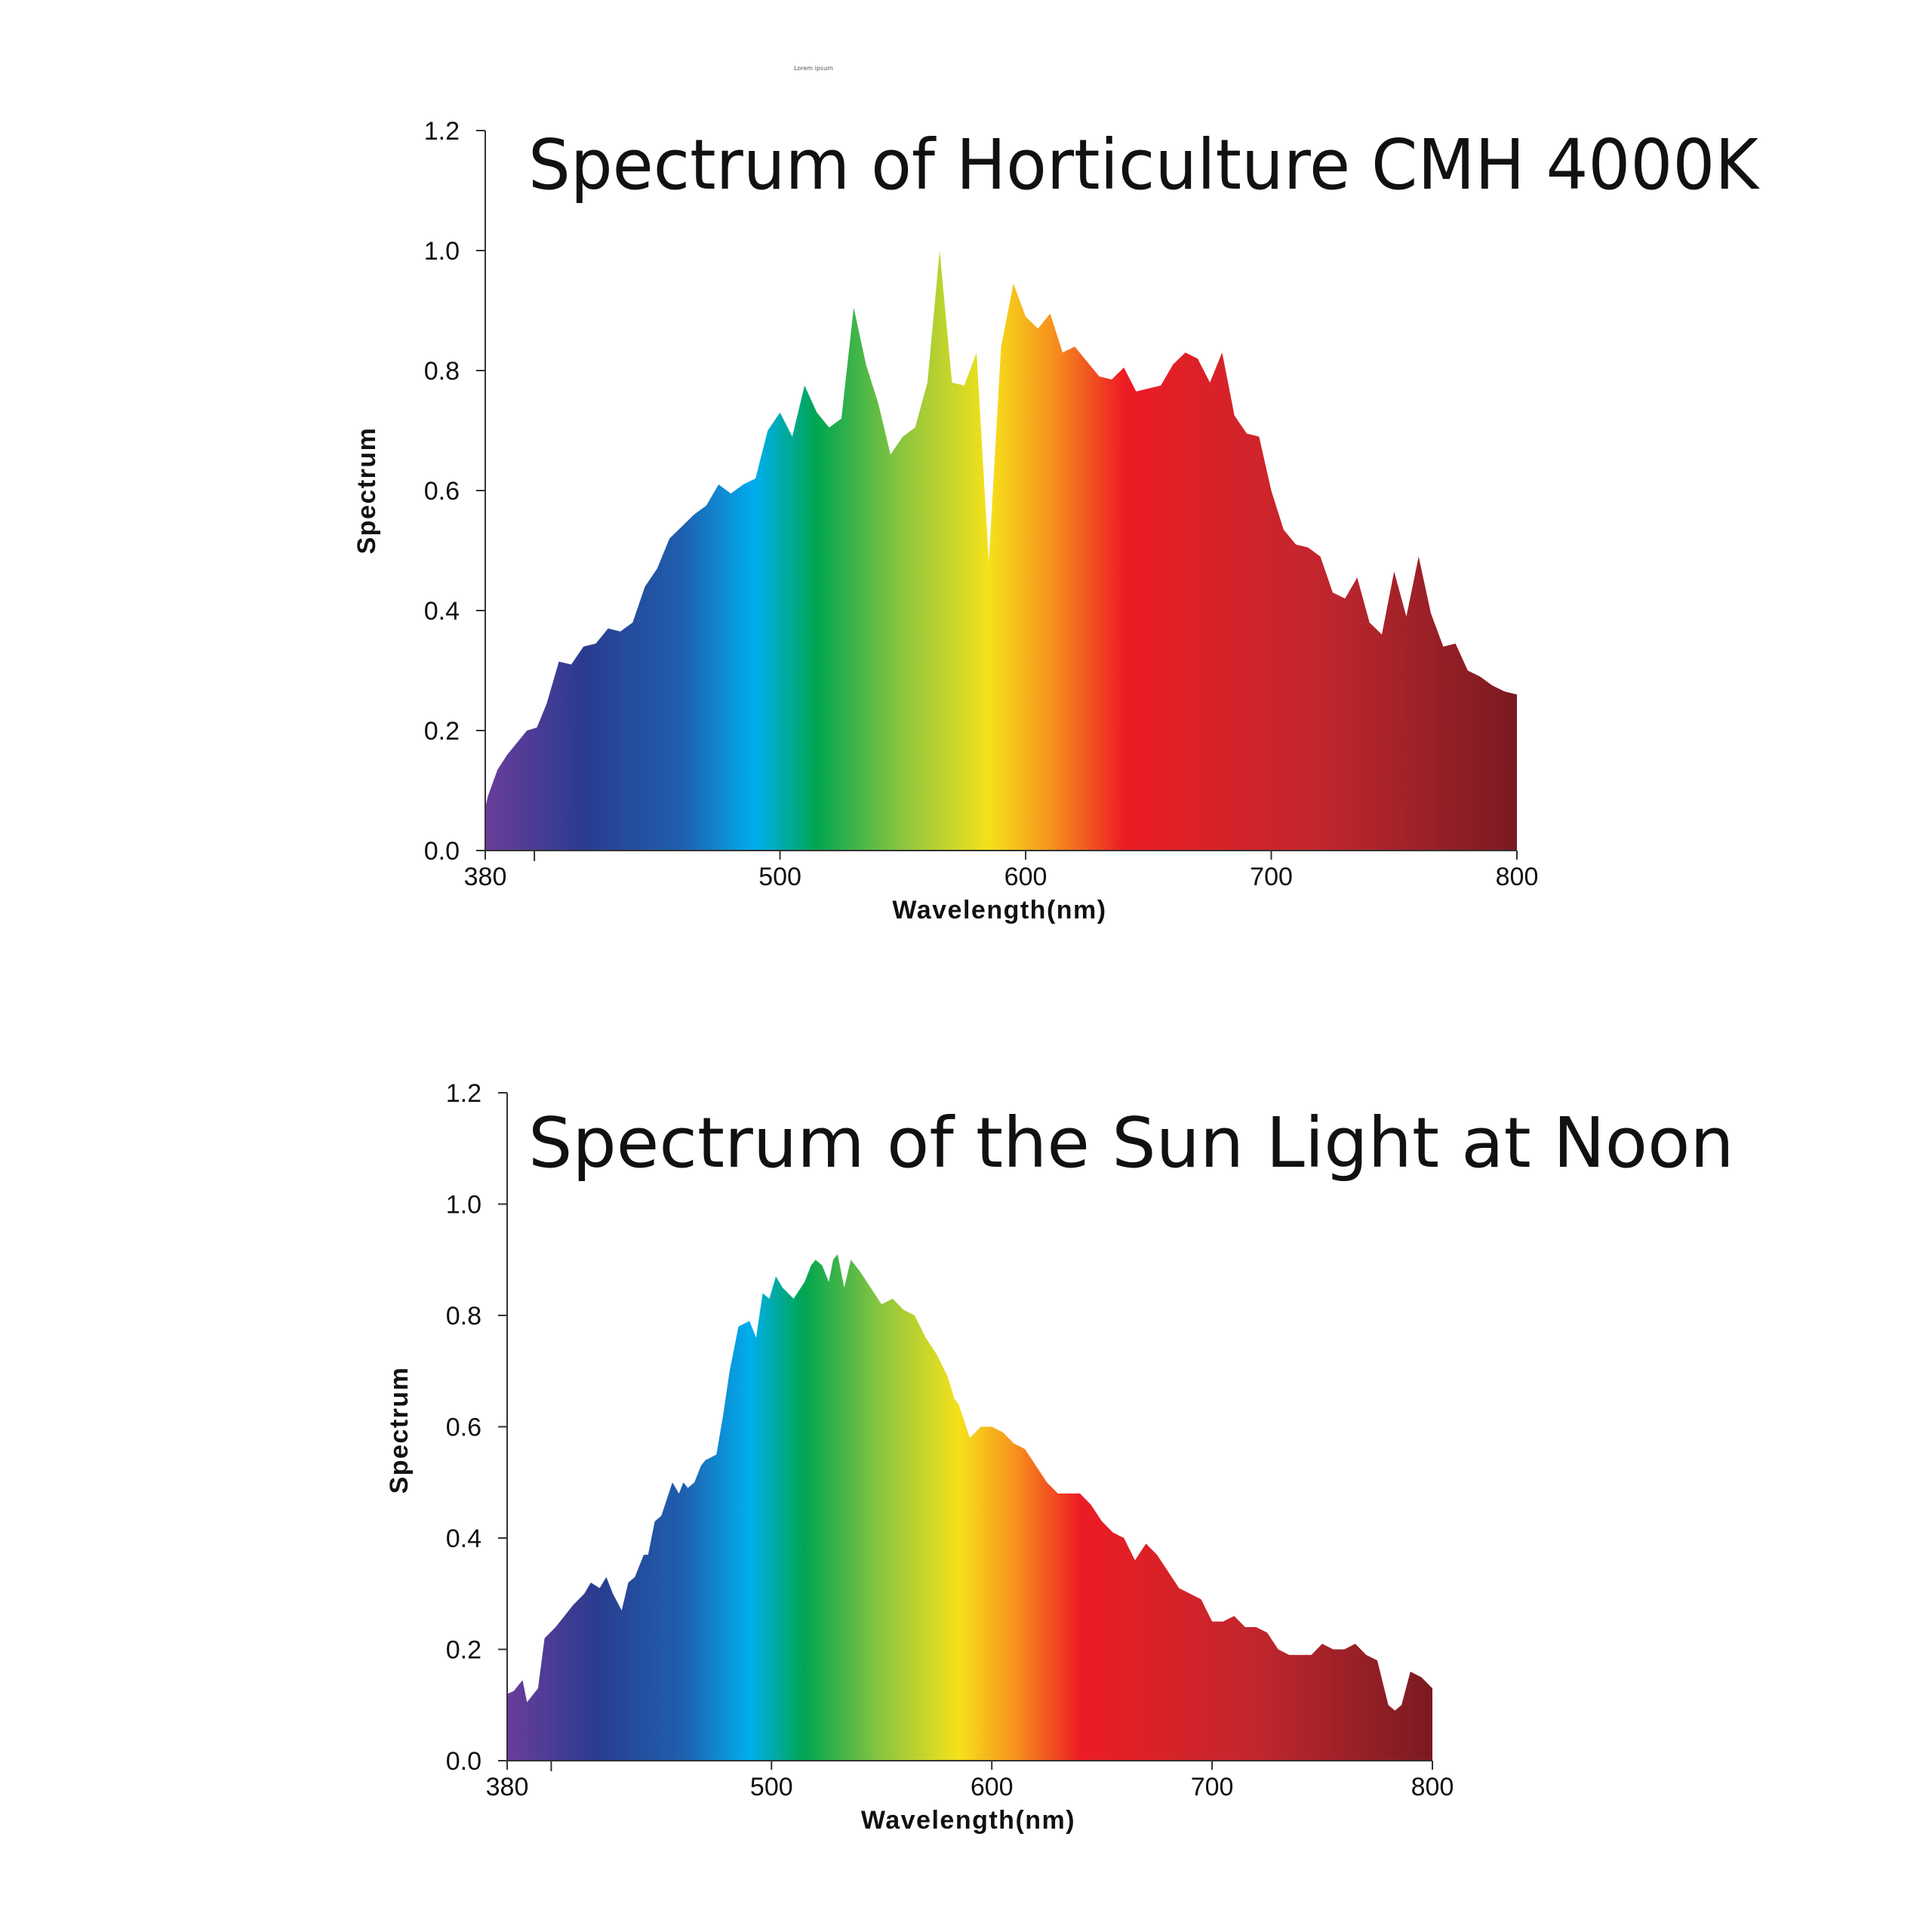  I want to click on spectrum-area, so click(969, 1507).